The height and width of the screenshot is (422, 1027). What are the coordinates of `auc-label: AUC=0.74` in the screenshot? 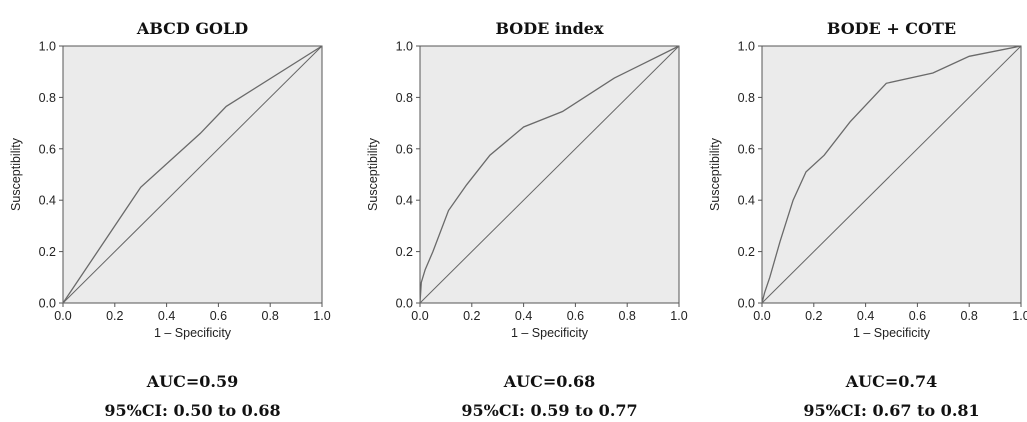 It's located at (891, 381).